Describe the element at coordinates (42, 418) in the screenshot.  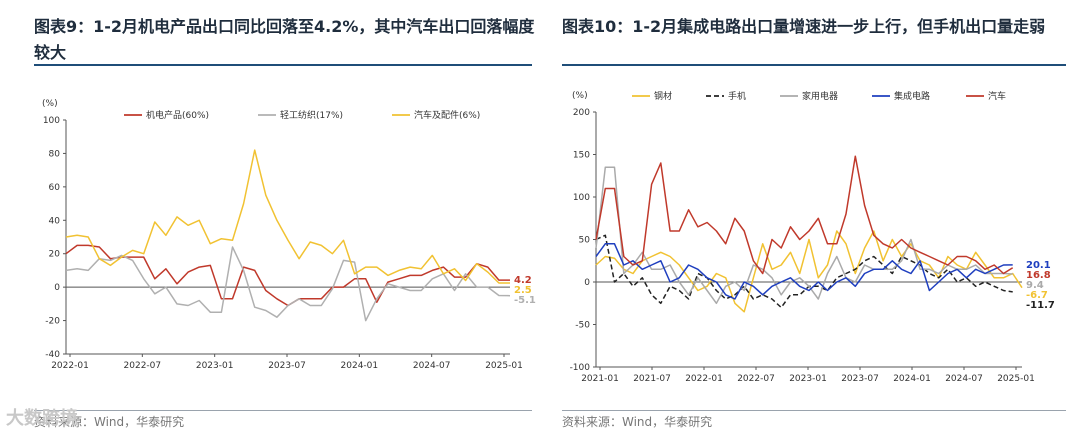
I see `watermark-logo: 大数跨境` at that location.